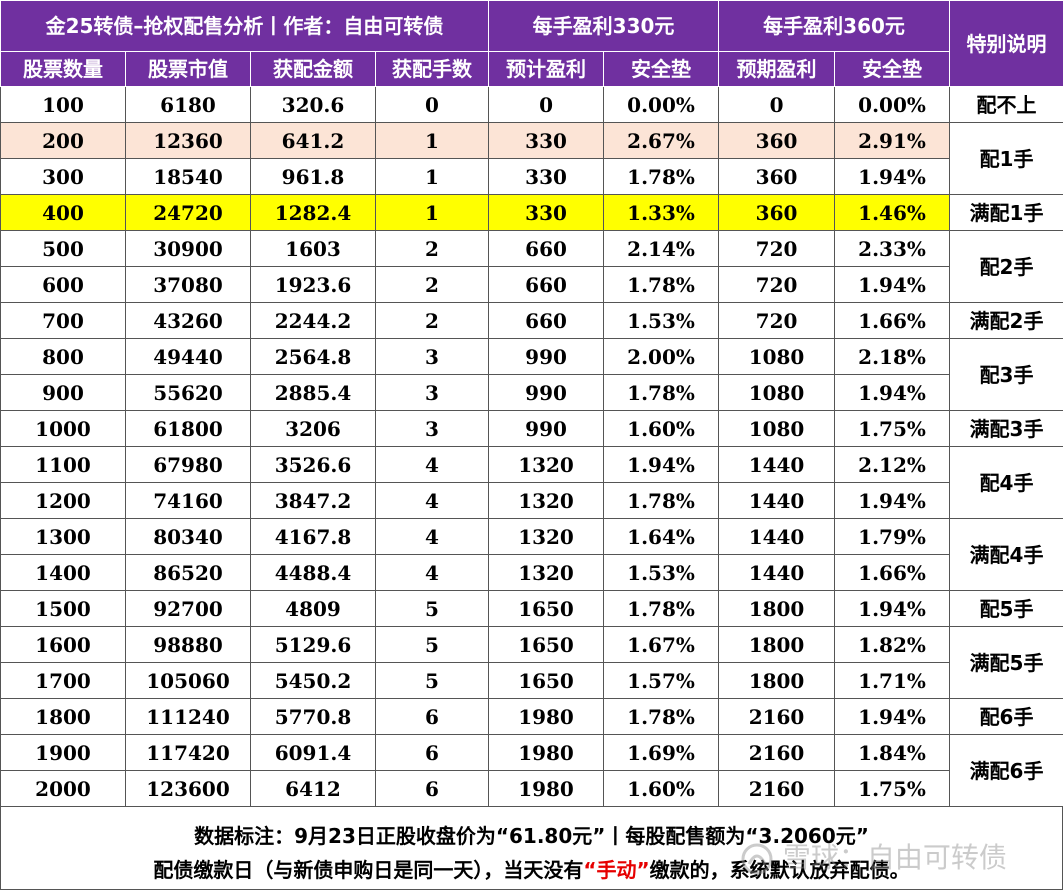 The image size is (1063, 890). I want to click on cell-shares: 1800, so click(63, 716).